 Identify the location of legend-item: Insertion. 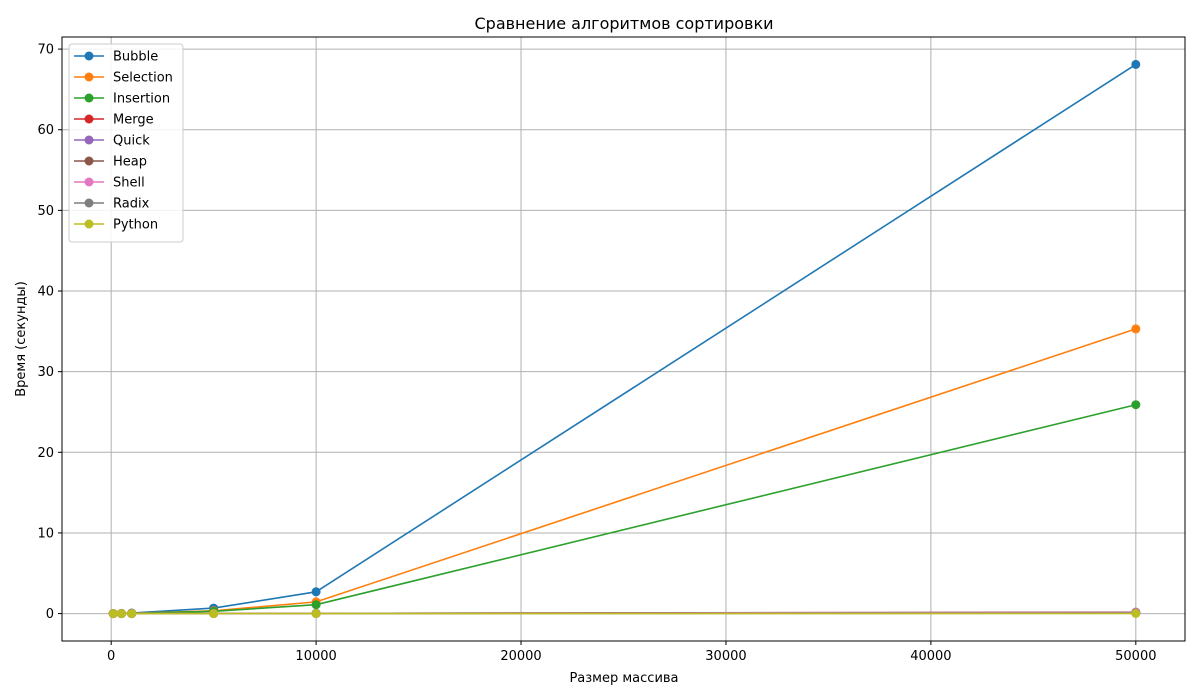
(122, 99).